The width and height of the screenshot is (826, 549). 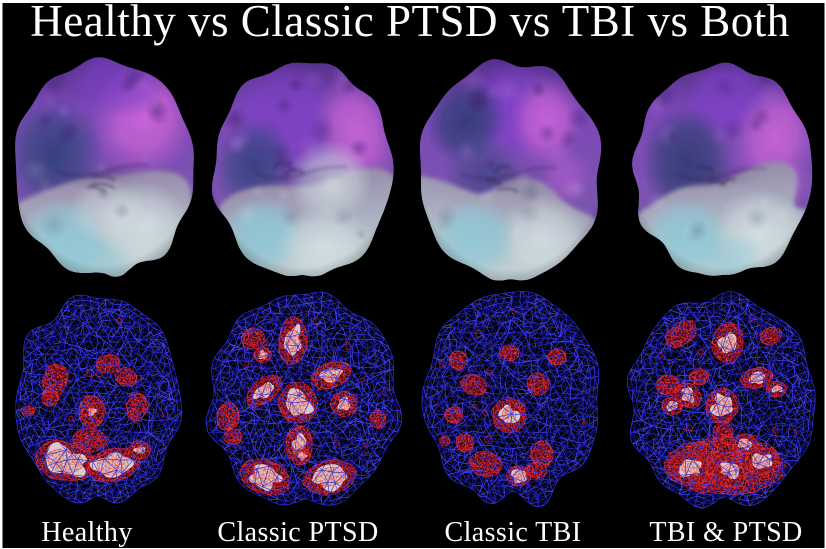 I want to click on svg-text: Classic PTSD, so click(x=297, y=532).